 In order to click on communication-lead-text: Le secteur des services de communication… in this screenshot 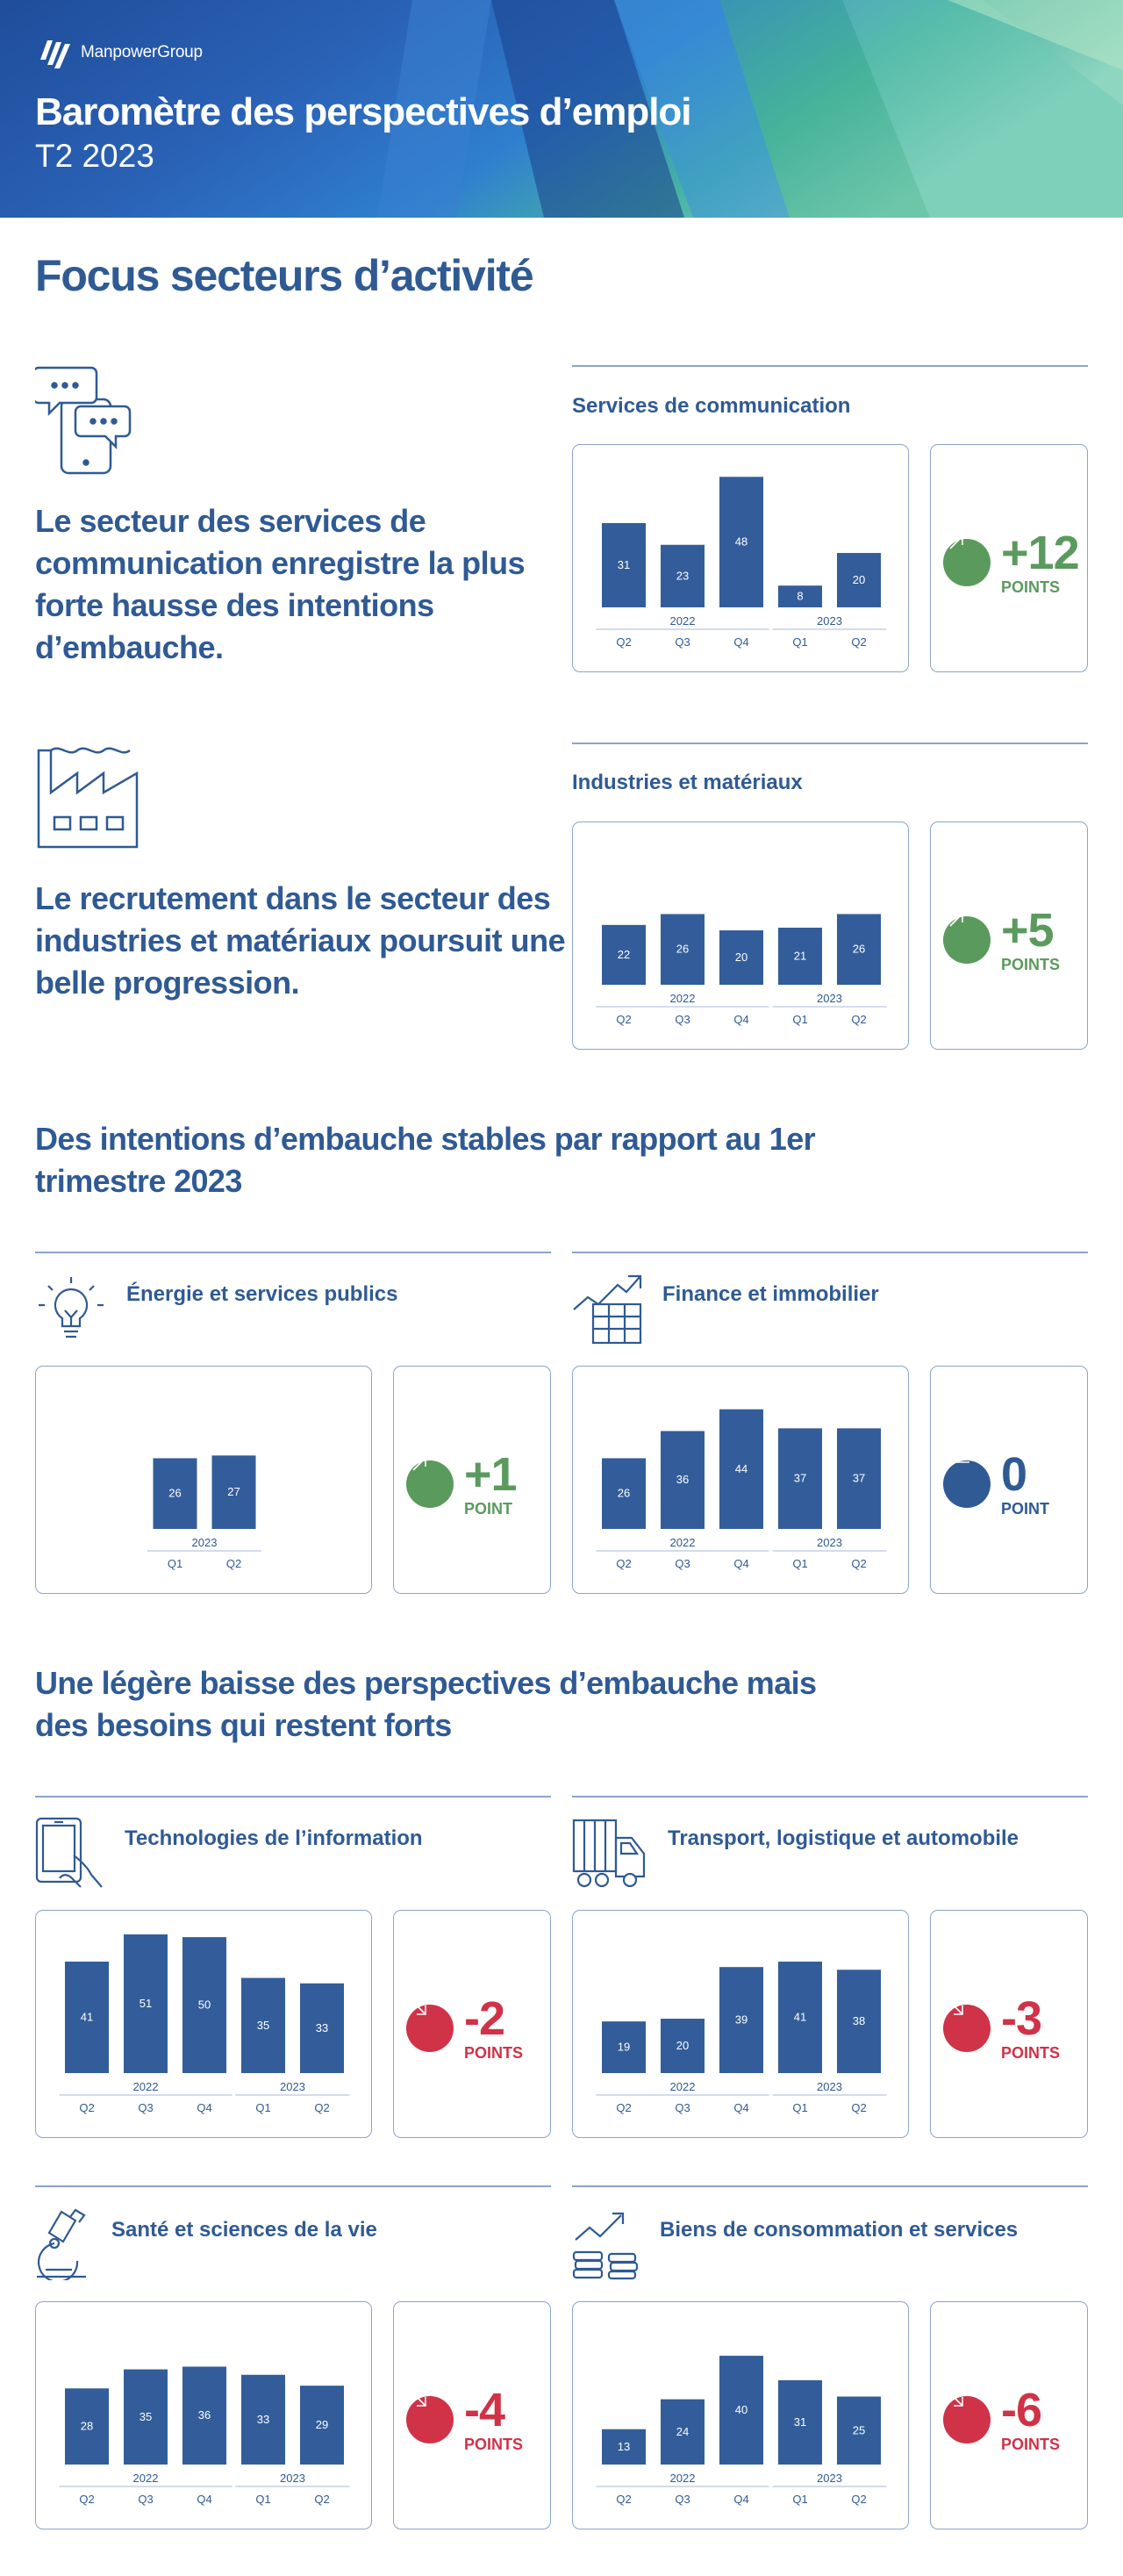, I will do `click(280, 584)`.